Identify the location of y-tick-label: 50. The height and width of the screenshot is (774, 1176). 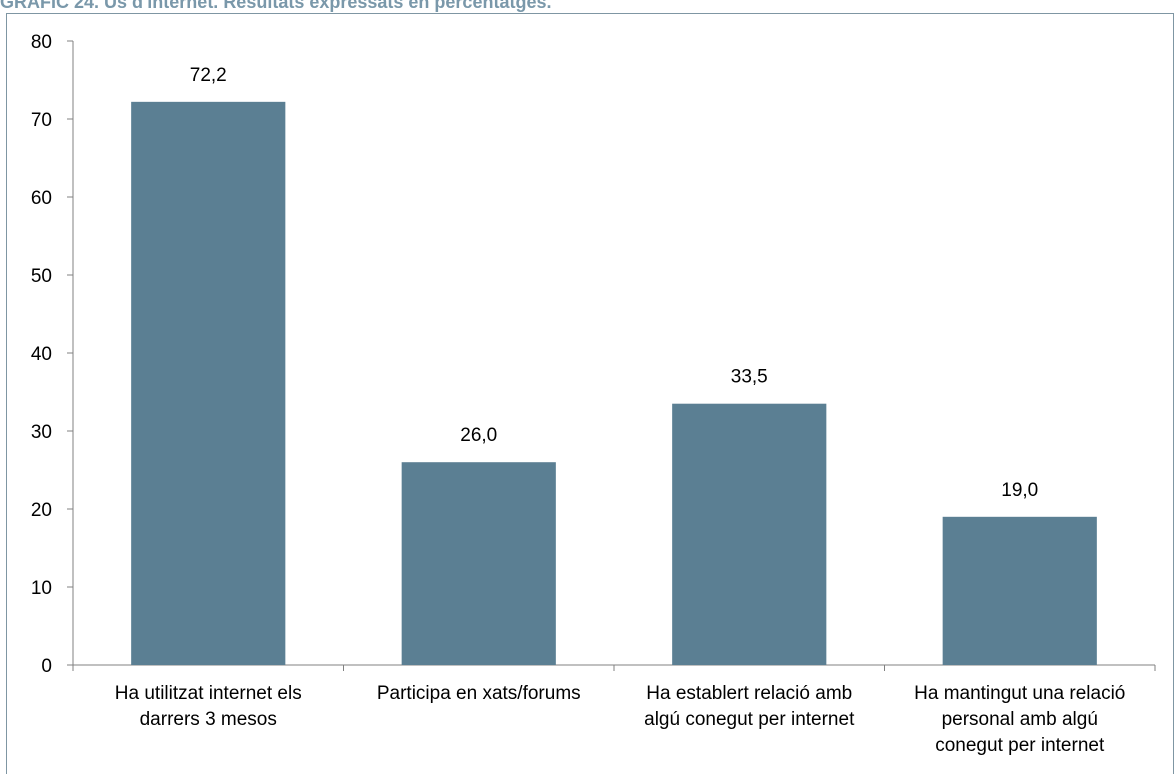
(41, 276).